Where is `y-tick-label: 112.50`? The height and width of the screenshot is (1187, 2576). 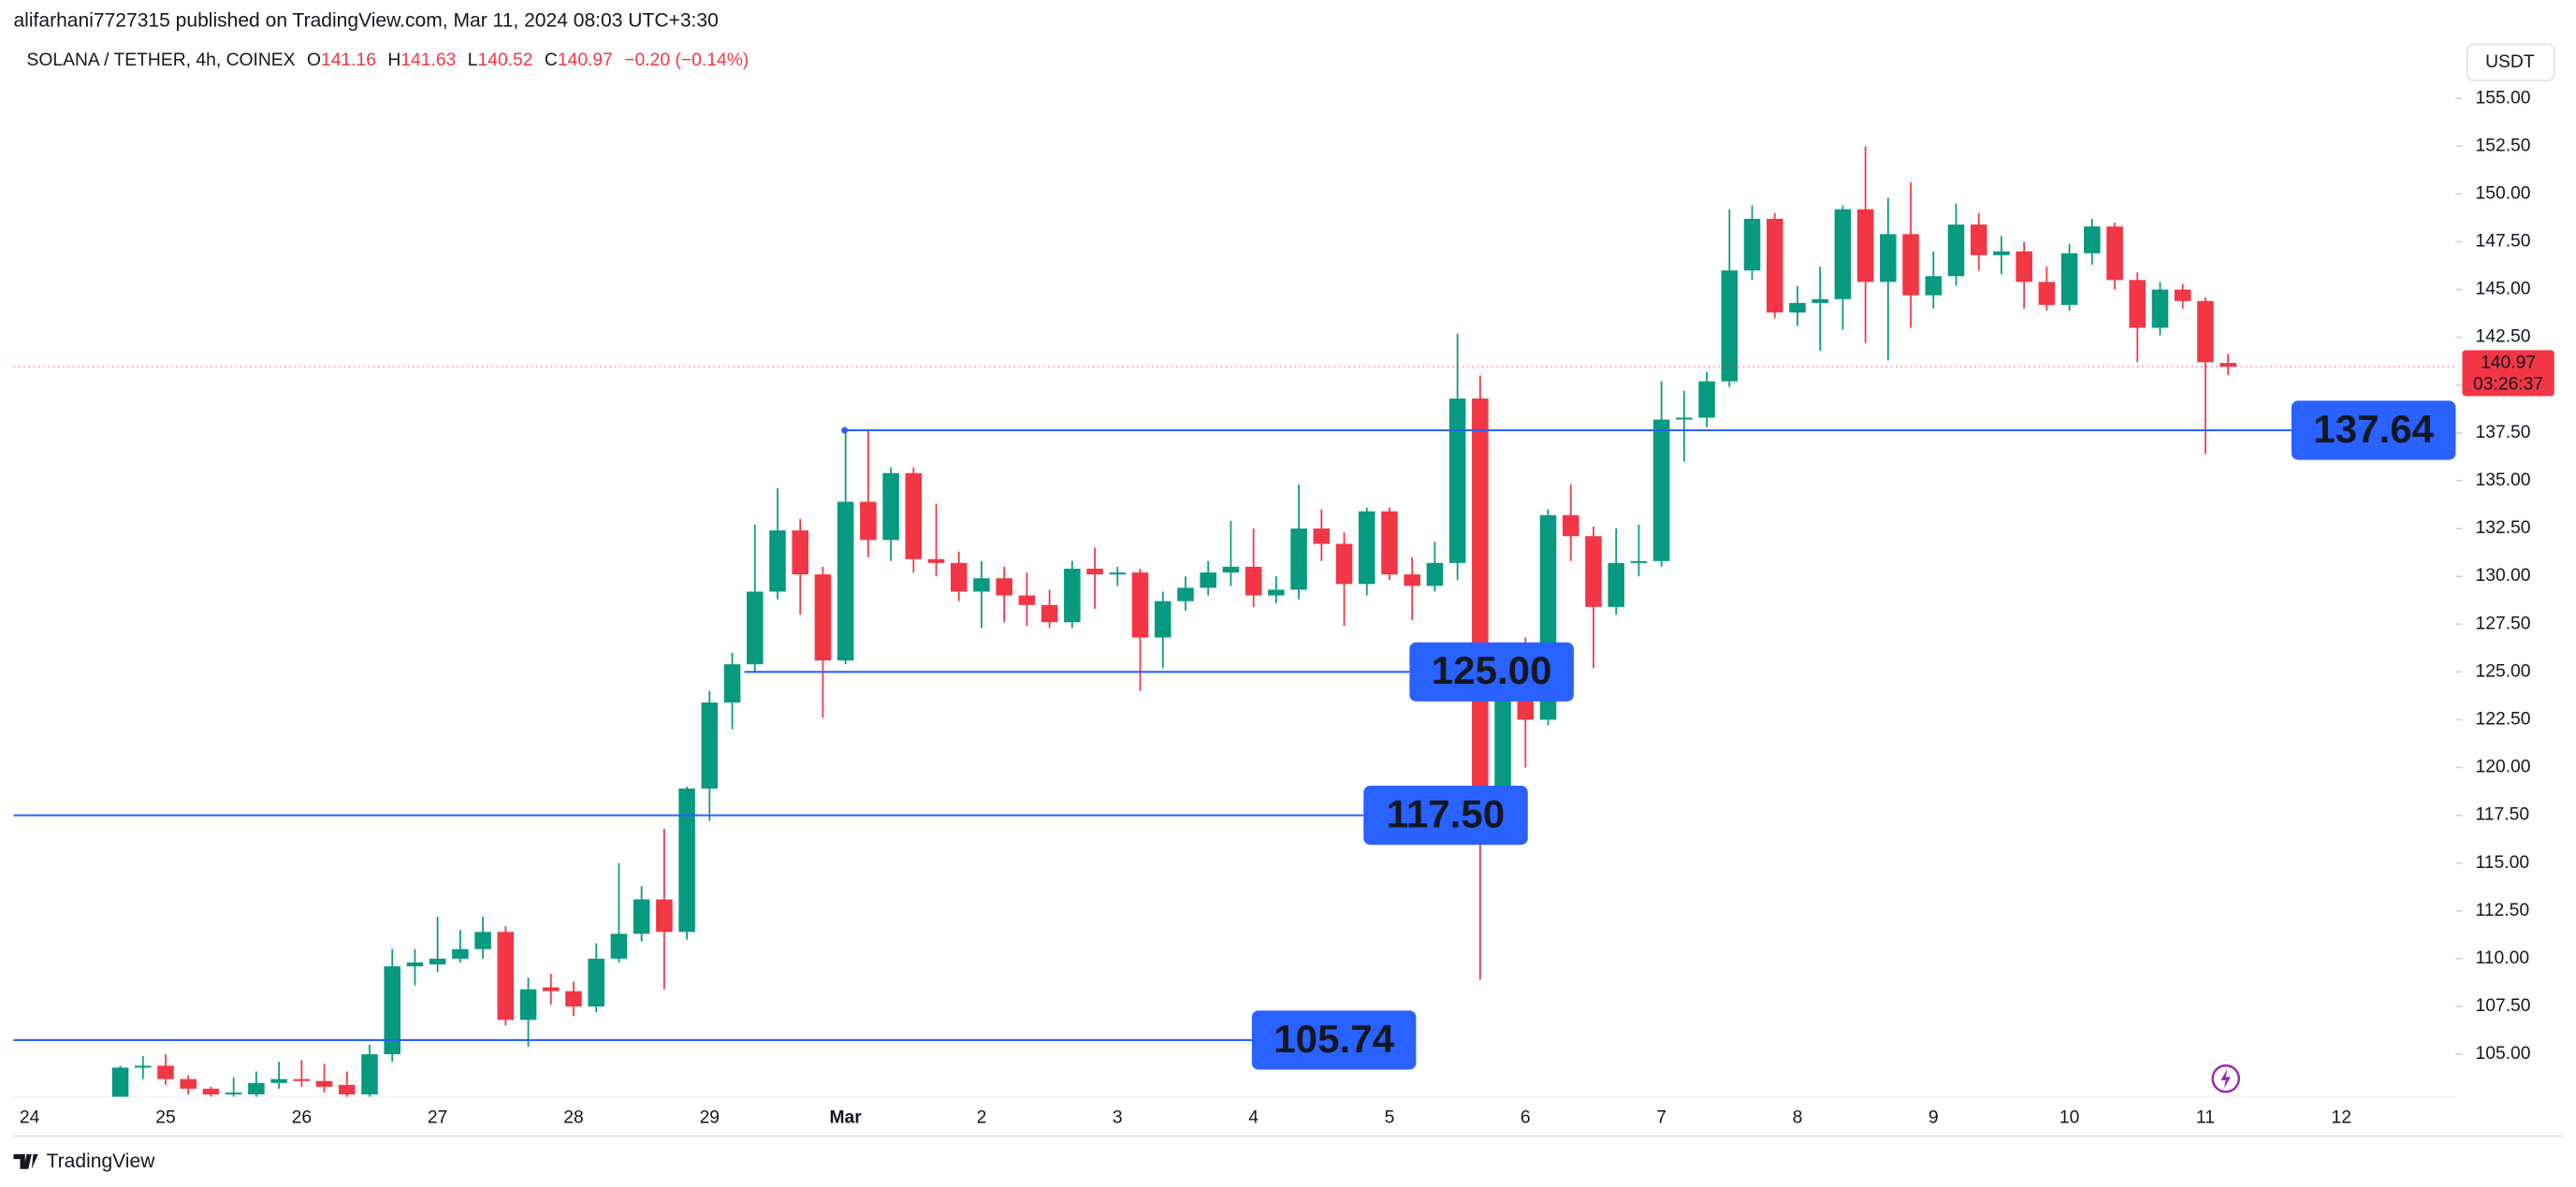
y-tick-label: 112.50 is located at coordinates (2503, 910).